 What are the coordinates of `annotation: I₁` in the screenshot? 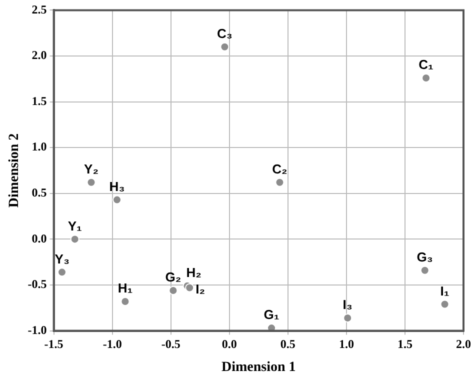 It's located at (445, 290).